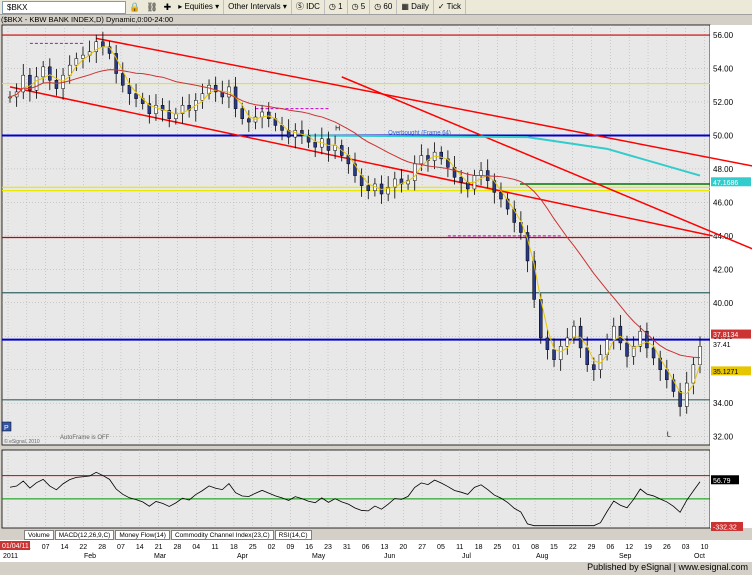 The image size is (752, 575). What do you see at coordinates (90, 556) in the screenshot?
I see `month-label: Feb` at bounding box center [90, 556].